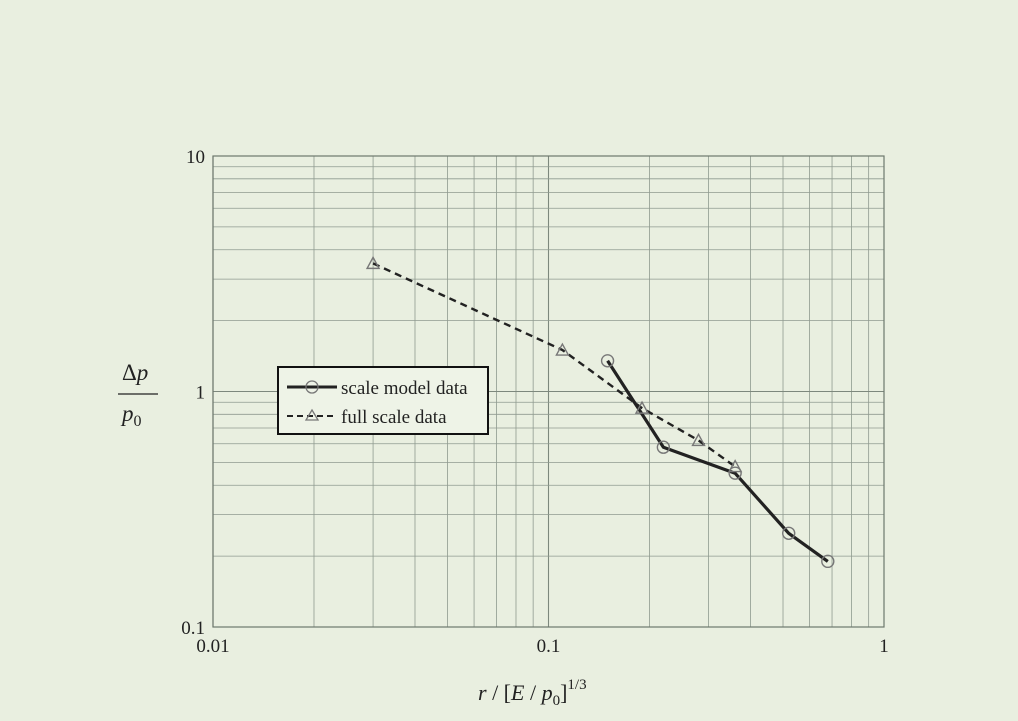 Image resolution: width=1018 pixels, height=721 pixels. What do you see at coordinates (193, 628) in the screenshot?
I see `y-tick-label: 0.1` at bounding box center [193, 628].